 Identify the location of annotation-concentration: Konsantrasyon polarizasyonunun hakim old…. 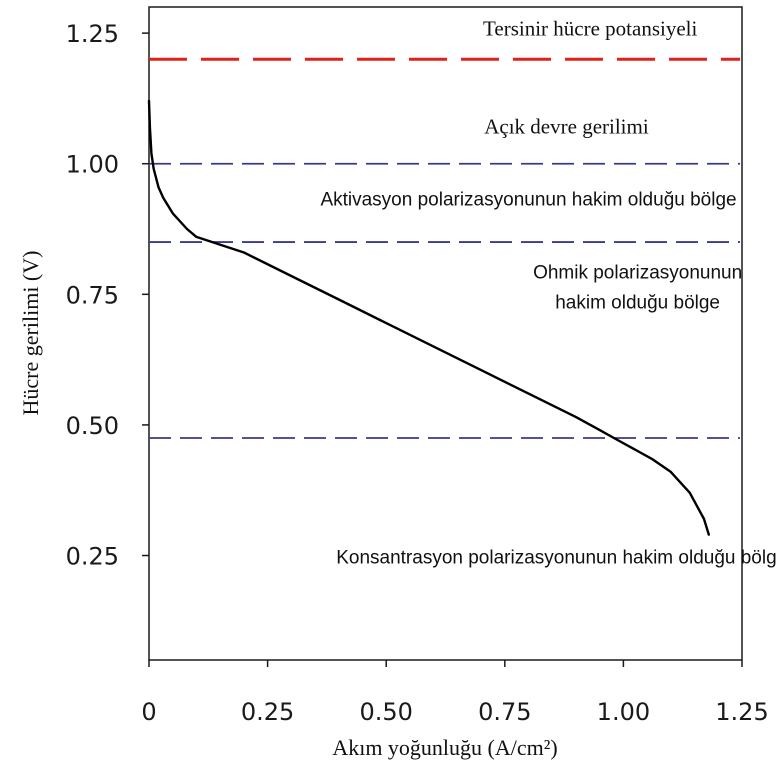
(556, 557).